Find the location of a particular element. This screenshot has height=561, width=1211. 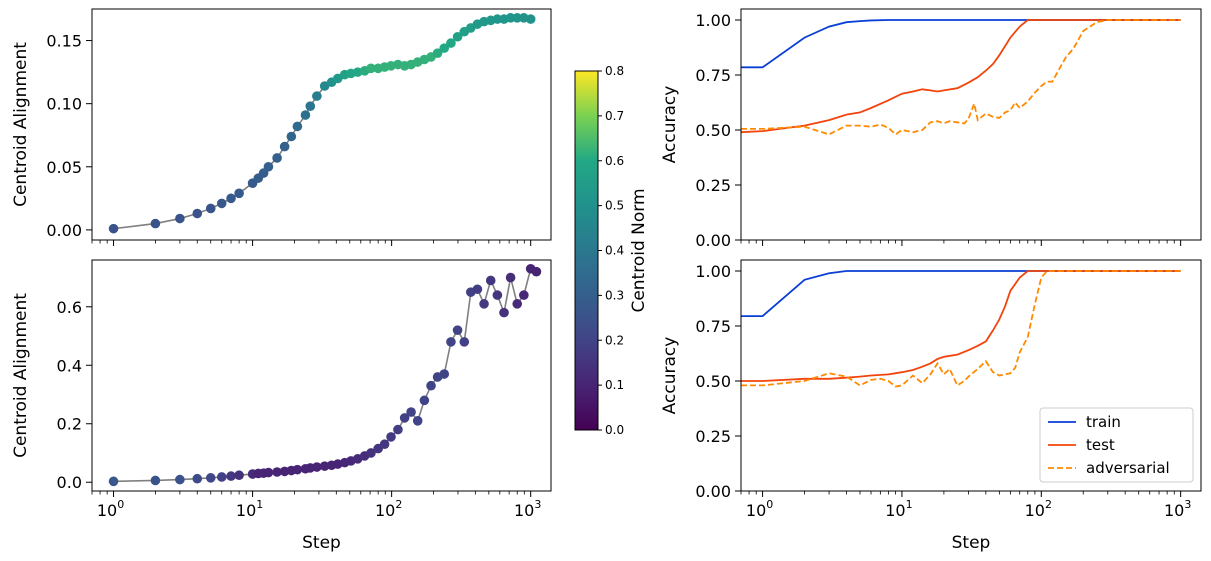

x-tick-exponent: 1 is located at coordinates (259, 504).